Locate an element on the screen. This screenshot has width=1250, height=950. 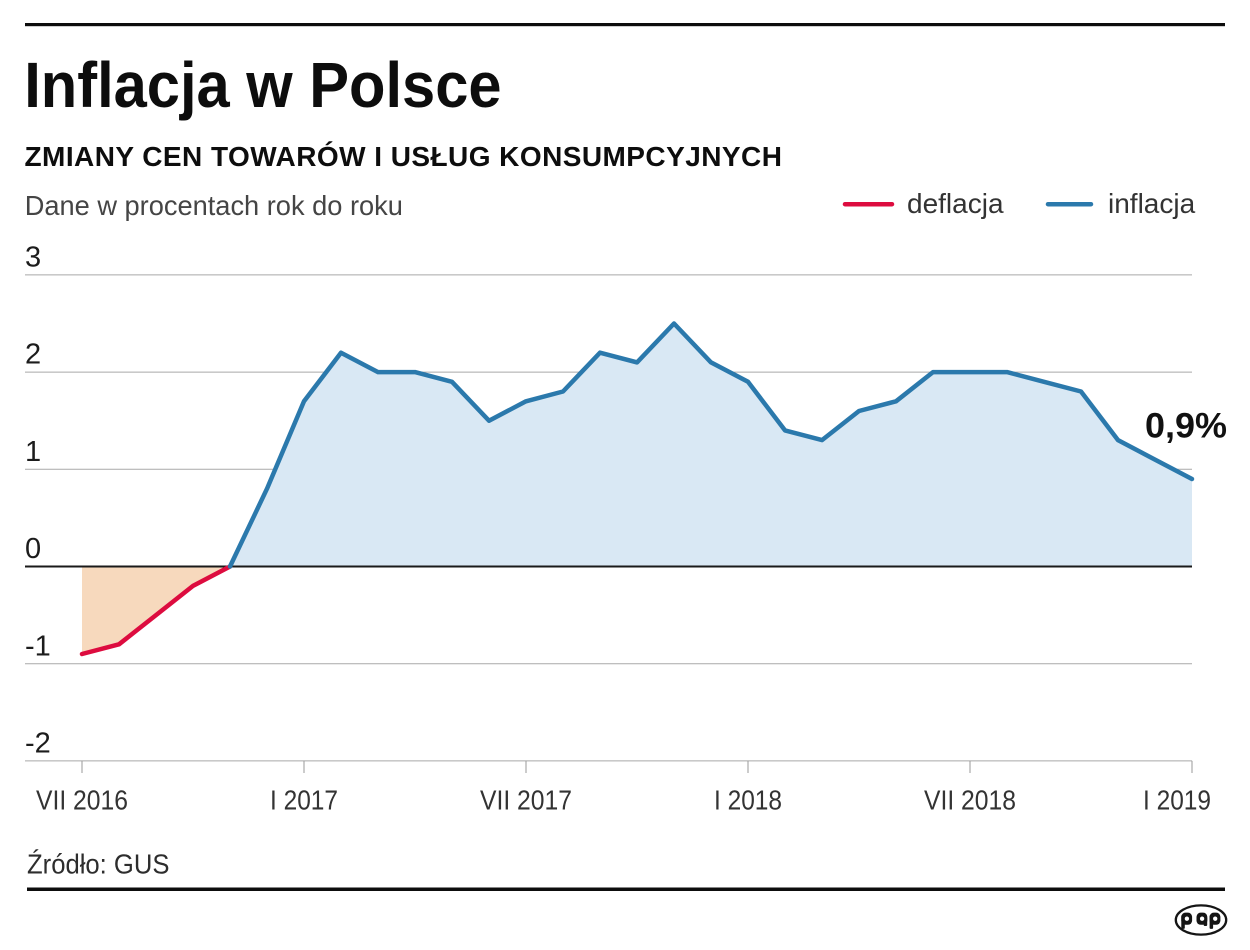
svg-text: VII 2018 is located at coordinates (970, 800).